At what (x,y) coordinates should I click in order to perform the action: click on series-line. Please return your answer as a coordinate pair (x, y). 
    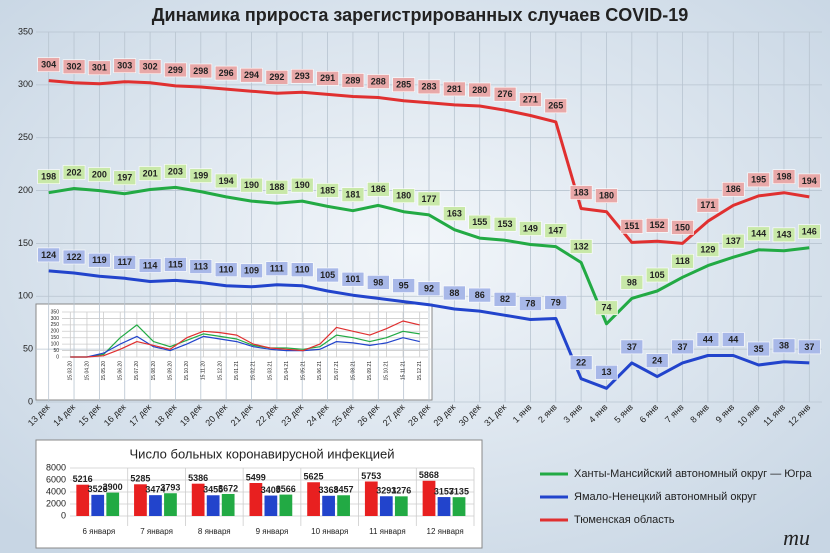
    Looking at the image, I should click on (245, 346).